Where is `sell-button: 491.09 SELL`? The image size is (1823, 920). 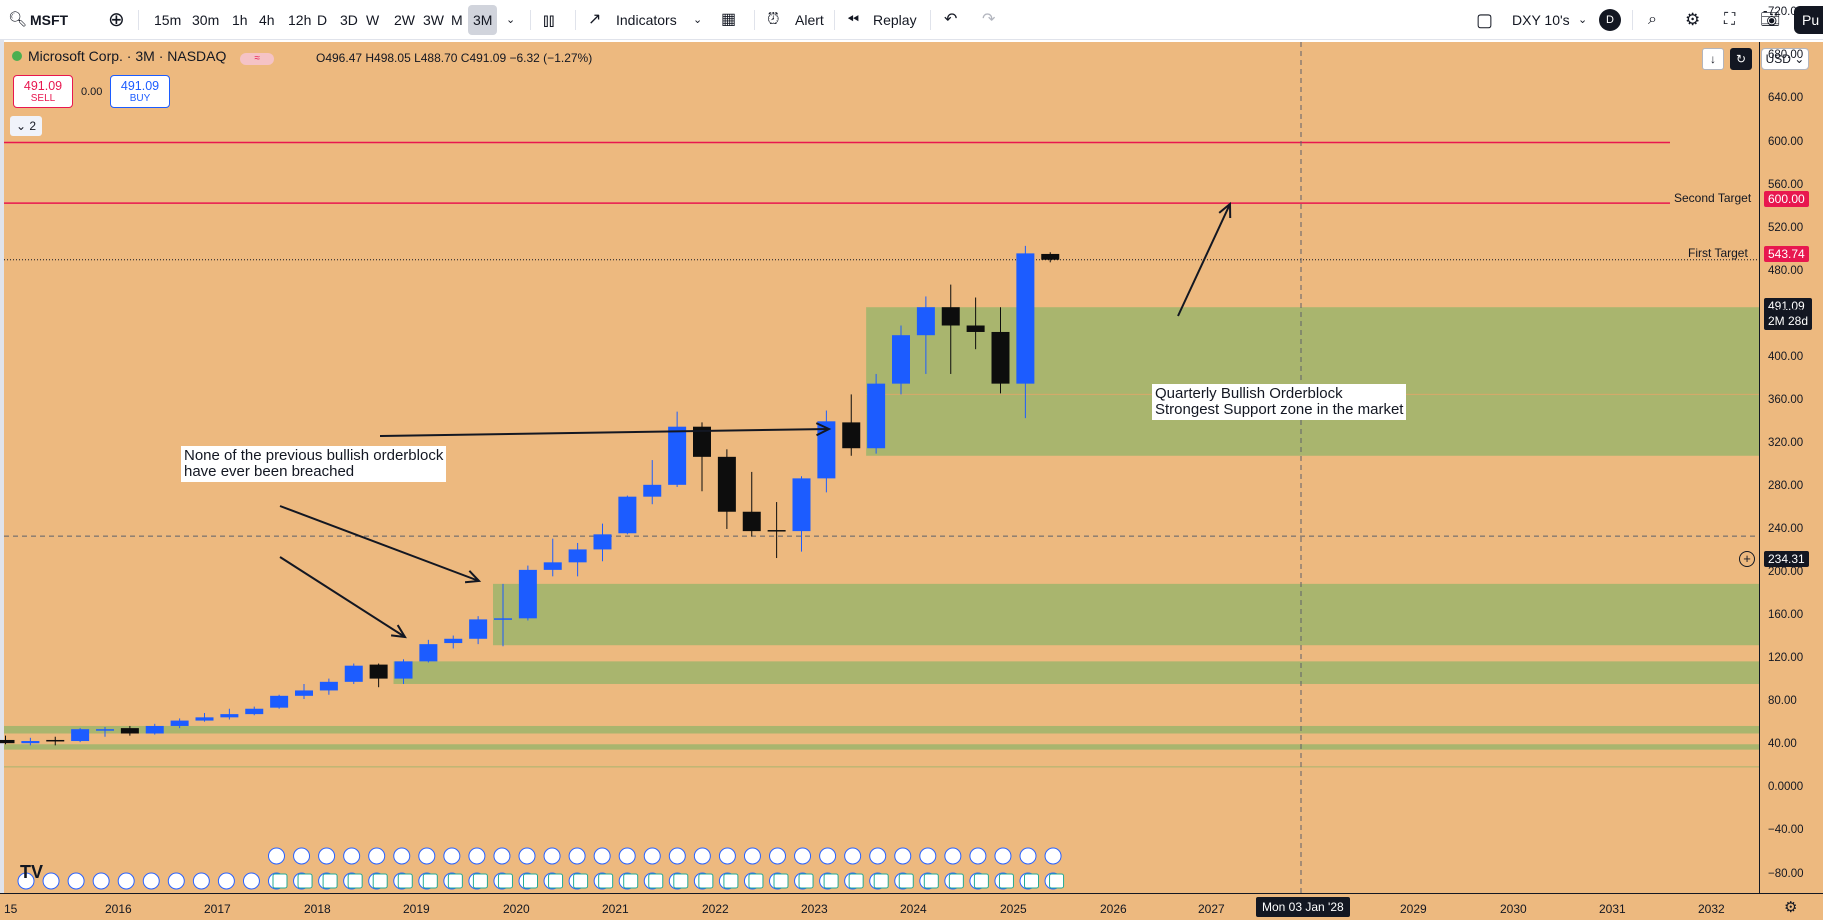
sell-button: 491.09 SELL is located at coordinates (43, 91).